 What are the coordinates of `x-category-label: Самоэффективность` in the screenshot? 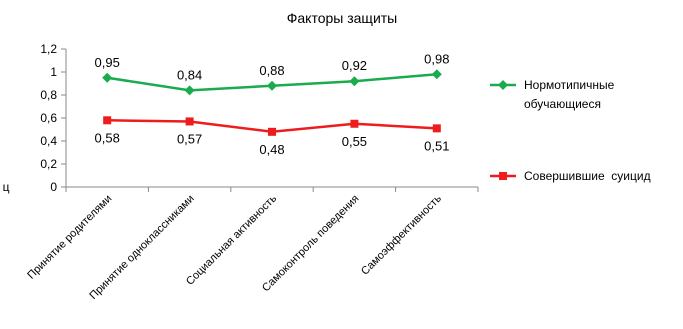 It's located at (401, 234).